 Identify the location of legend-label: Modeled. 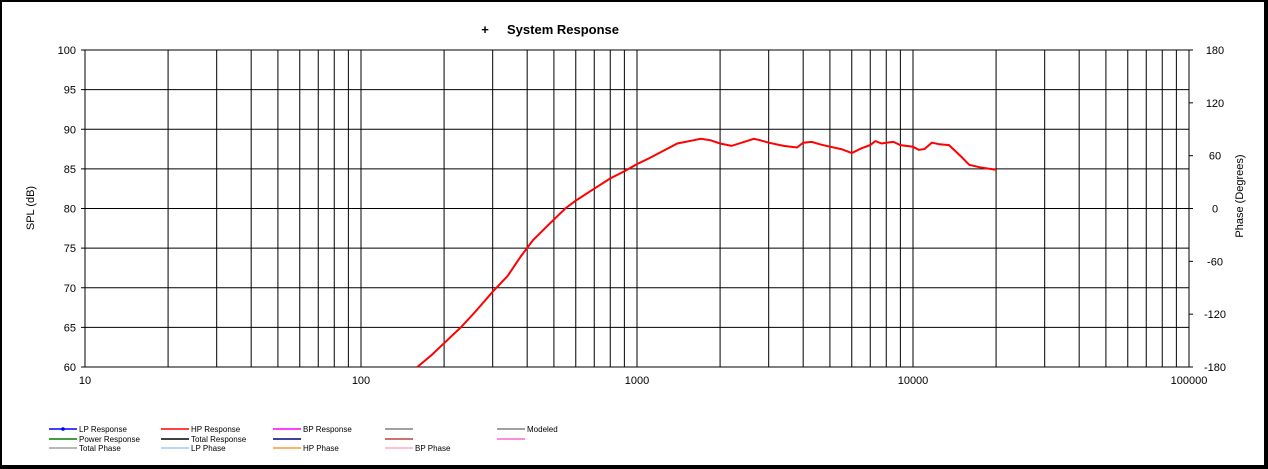
(542, 429).